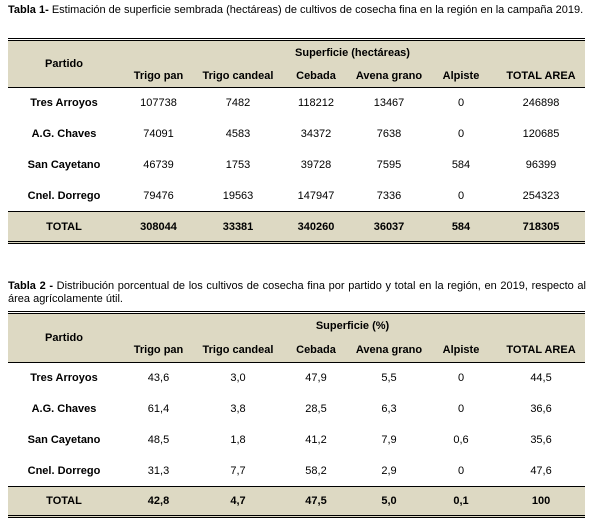  I want to click on column-header: Cebada, so click(316, 350).